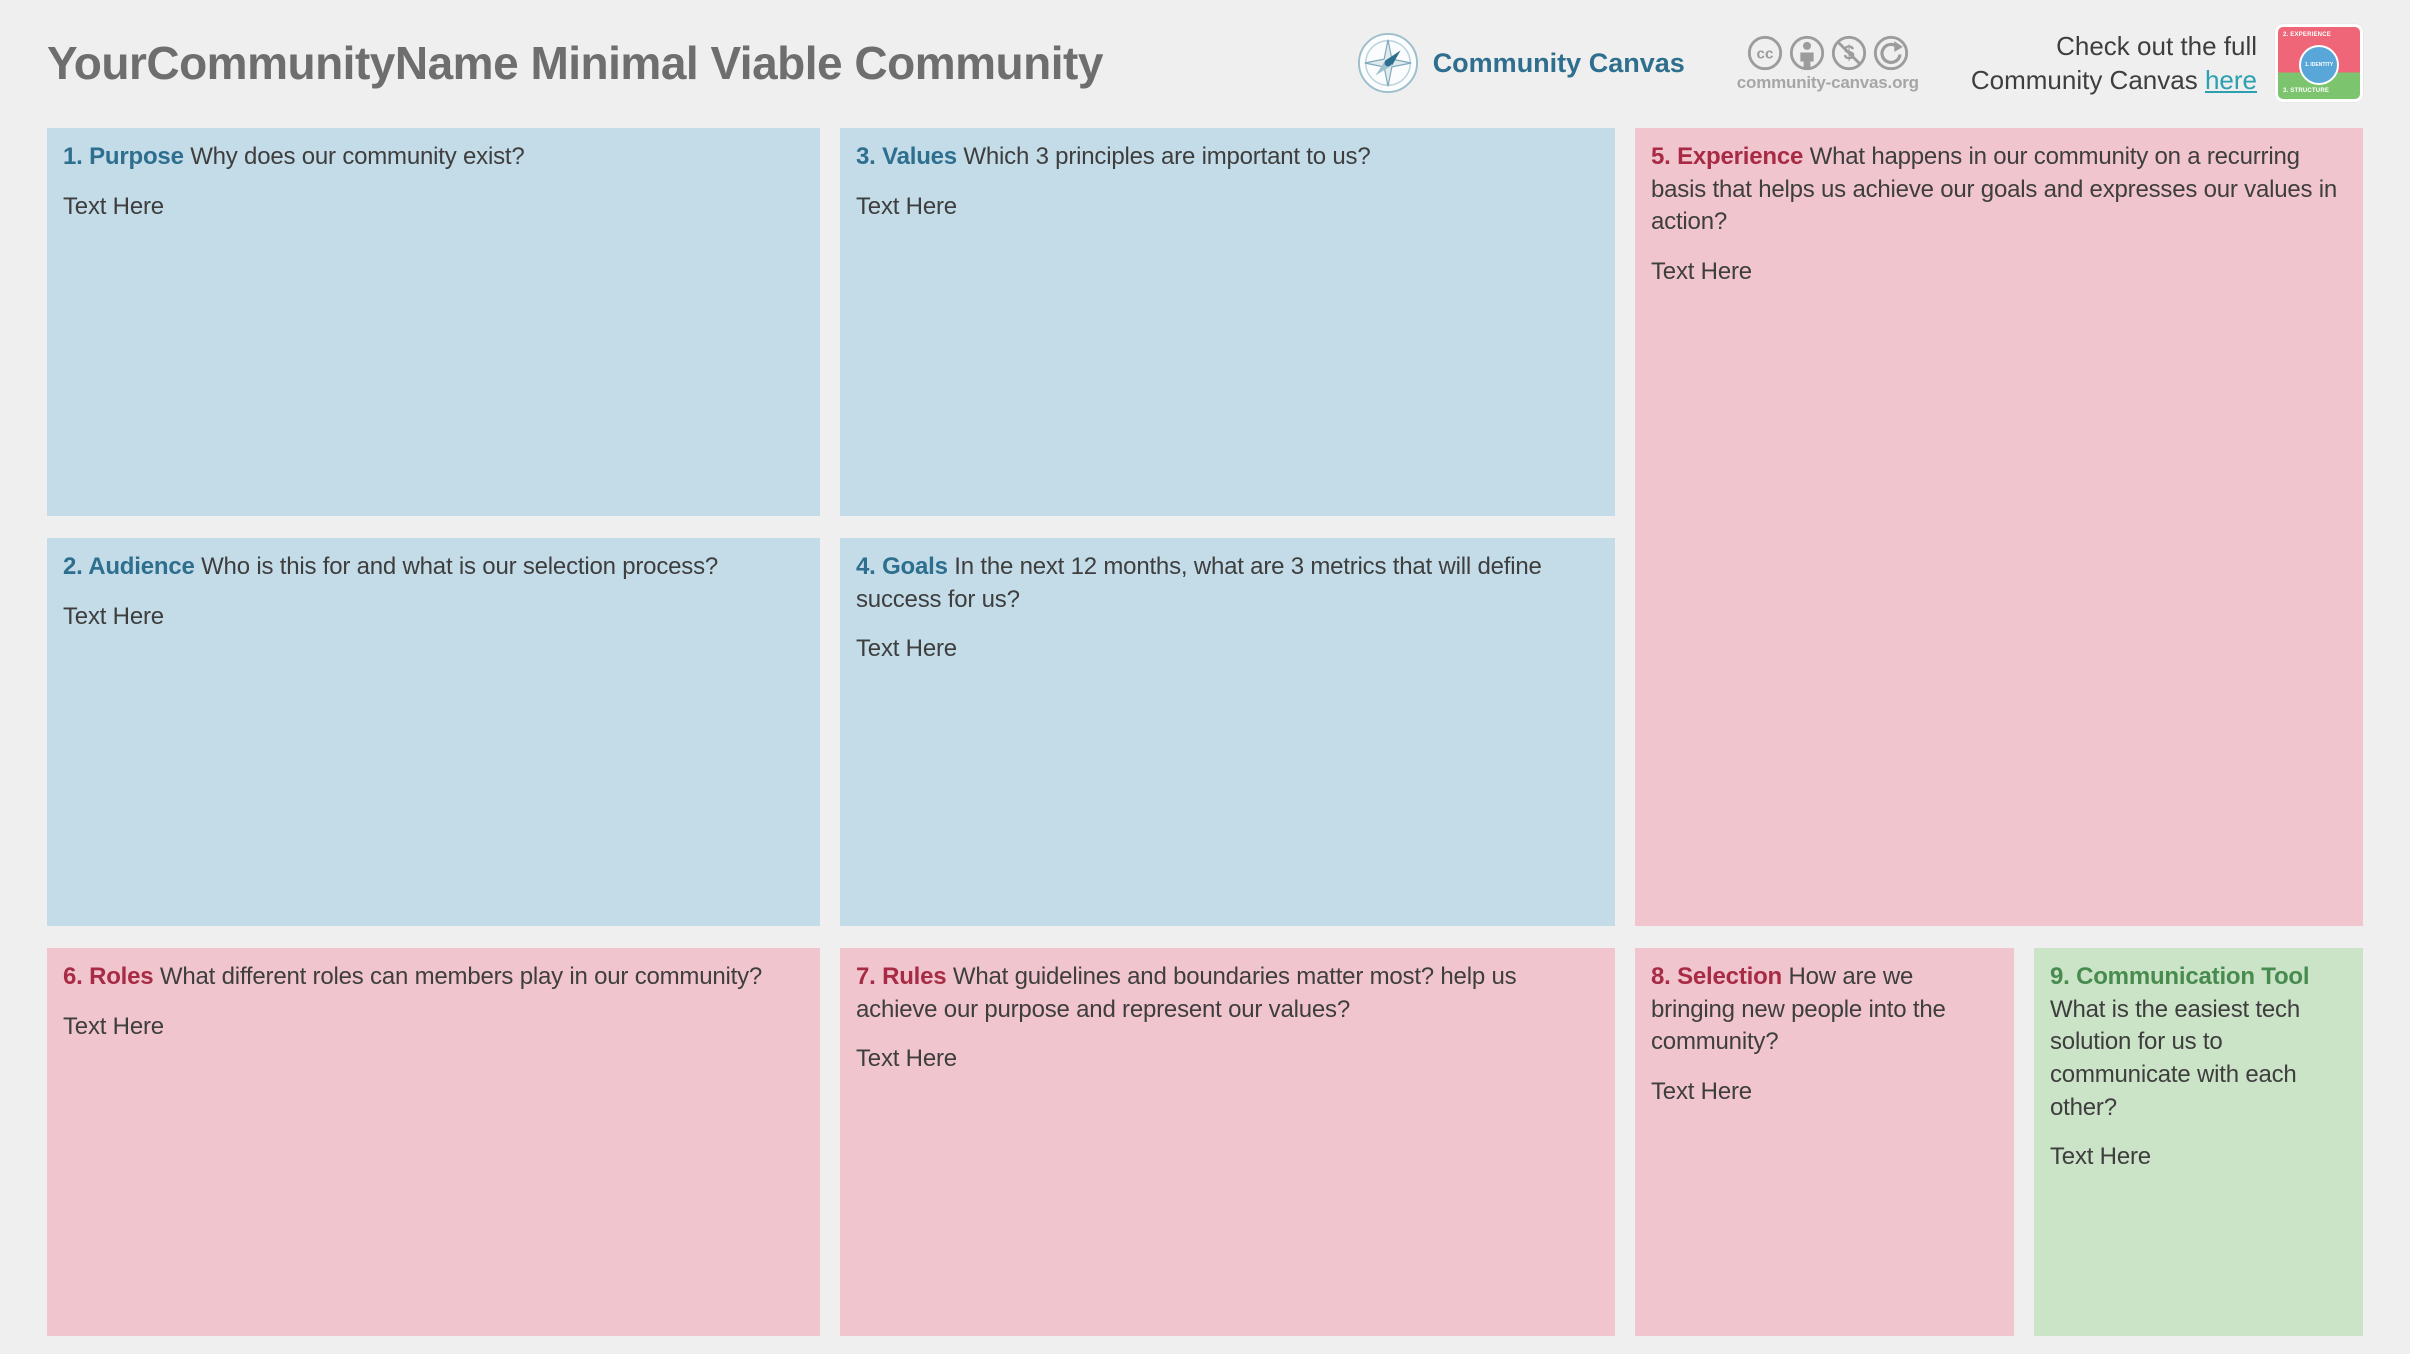 The height and width of the screenshot is (1354, 2410). Describe the element at coordinates (283, 63) in the screenshot. I see `community-name: YourCommunityName` at that location.